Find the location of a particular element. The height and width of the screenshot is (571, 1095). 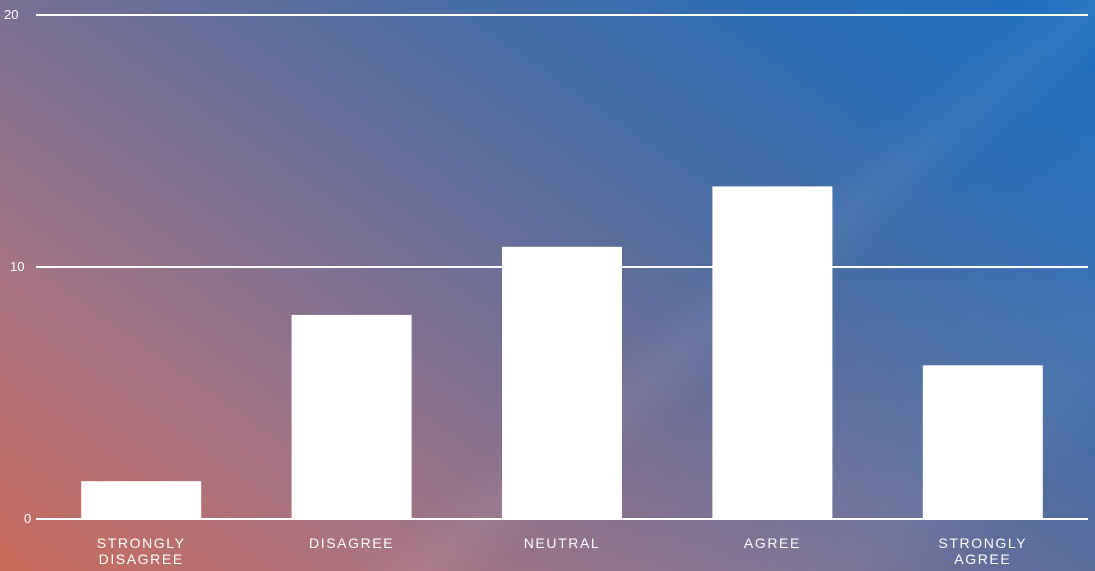

category-label-disagree: DISAGREE is located at coordinates (351, 543).